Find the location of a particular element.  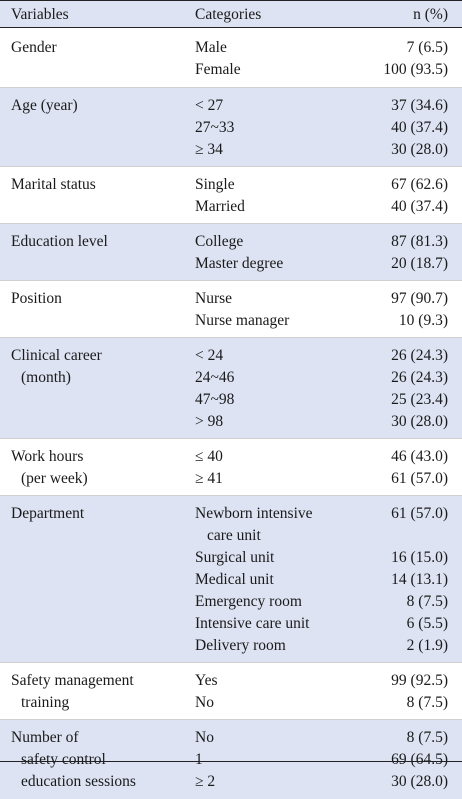

table-header: Variables Categories n (%) is located at coordinates (231, 14).